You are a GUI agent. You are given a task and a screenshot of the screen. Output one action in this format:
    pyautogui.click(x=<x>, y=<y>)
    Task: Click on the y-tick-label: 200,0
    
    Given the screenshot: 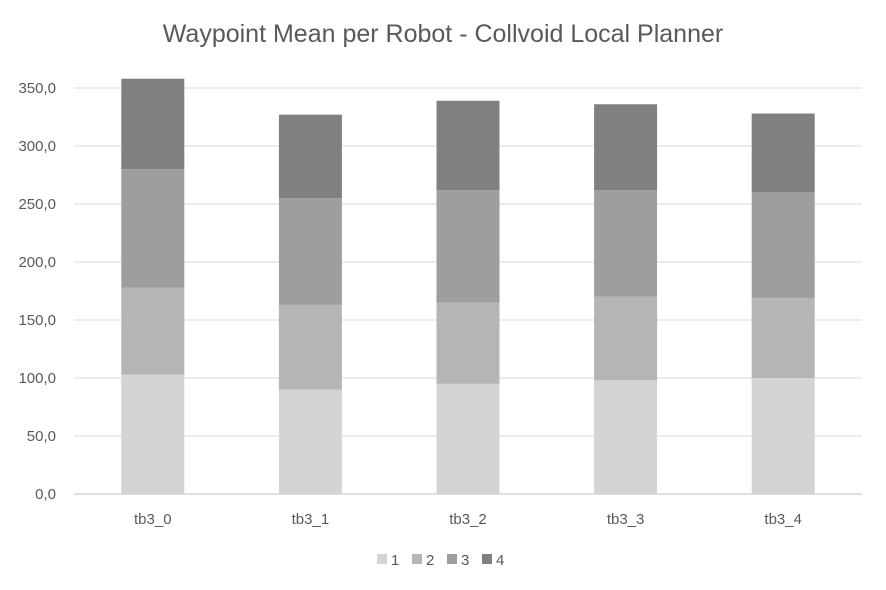 What is the action you would take?
    pyautogui.click(x=37, y=262)
    